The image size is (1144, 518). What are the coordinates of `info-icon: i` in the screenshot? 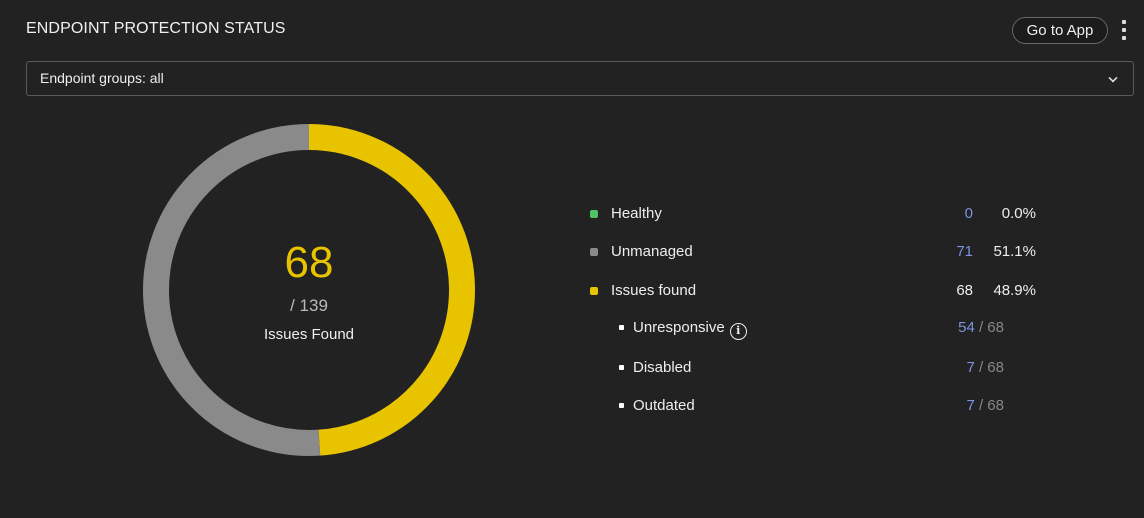 It's located at (738, 331).